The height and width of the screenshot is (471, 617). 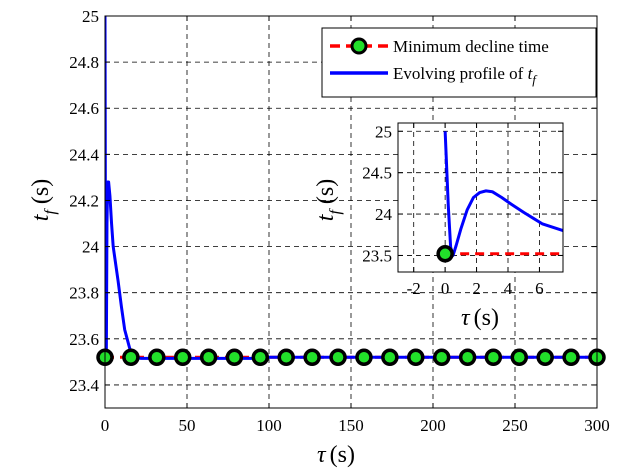 I want to click on main-y-tick-label-3: 24, so click(x=91, y=247).